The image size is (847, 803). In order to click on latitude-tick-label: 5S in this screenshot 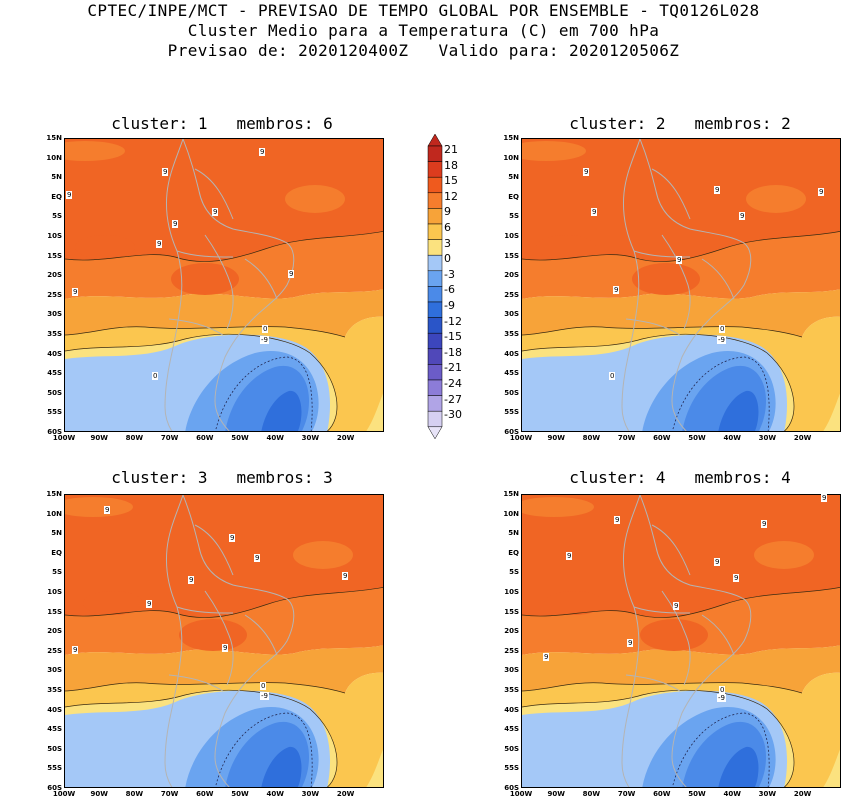, I will do `click(514, 572)`.